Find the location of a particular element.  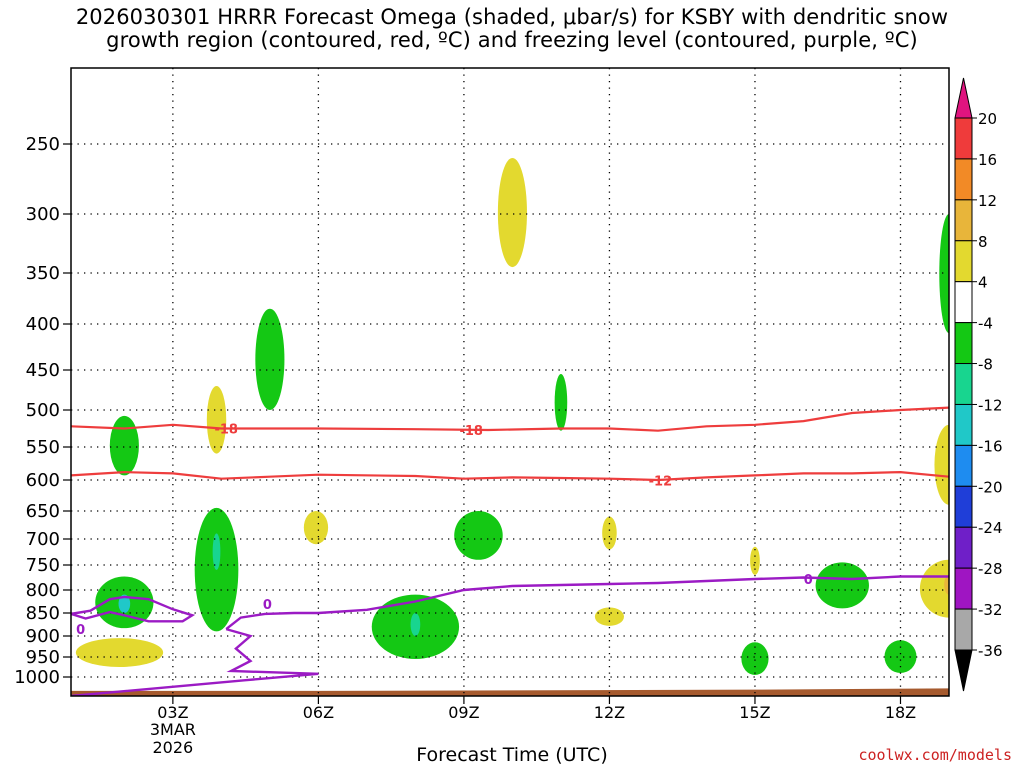

x-tick-label-03Z: 03Z is located at coordinates (172, 712).